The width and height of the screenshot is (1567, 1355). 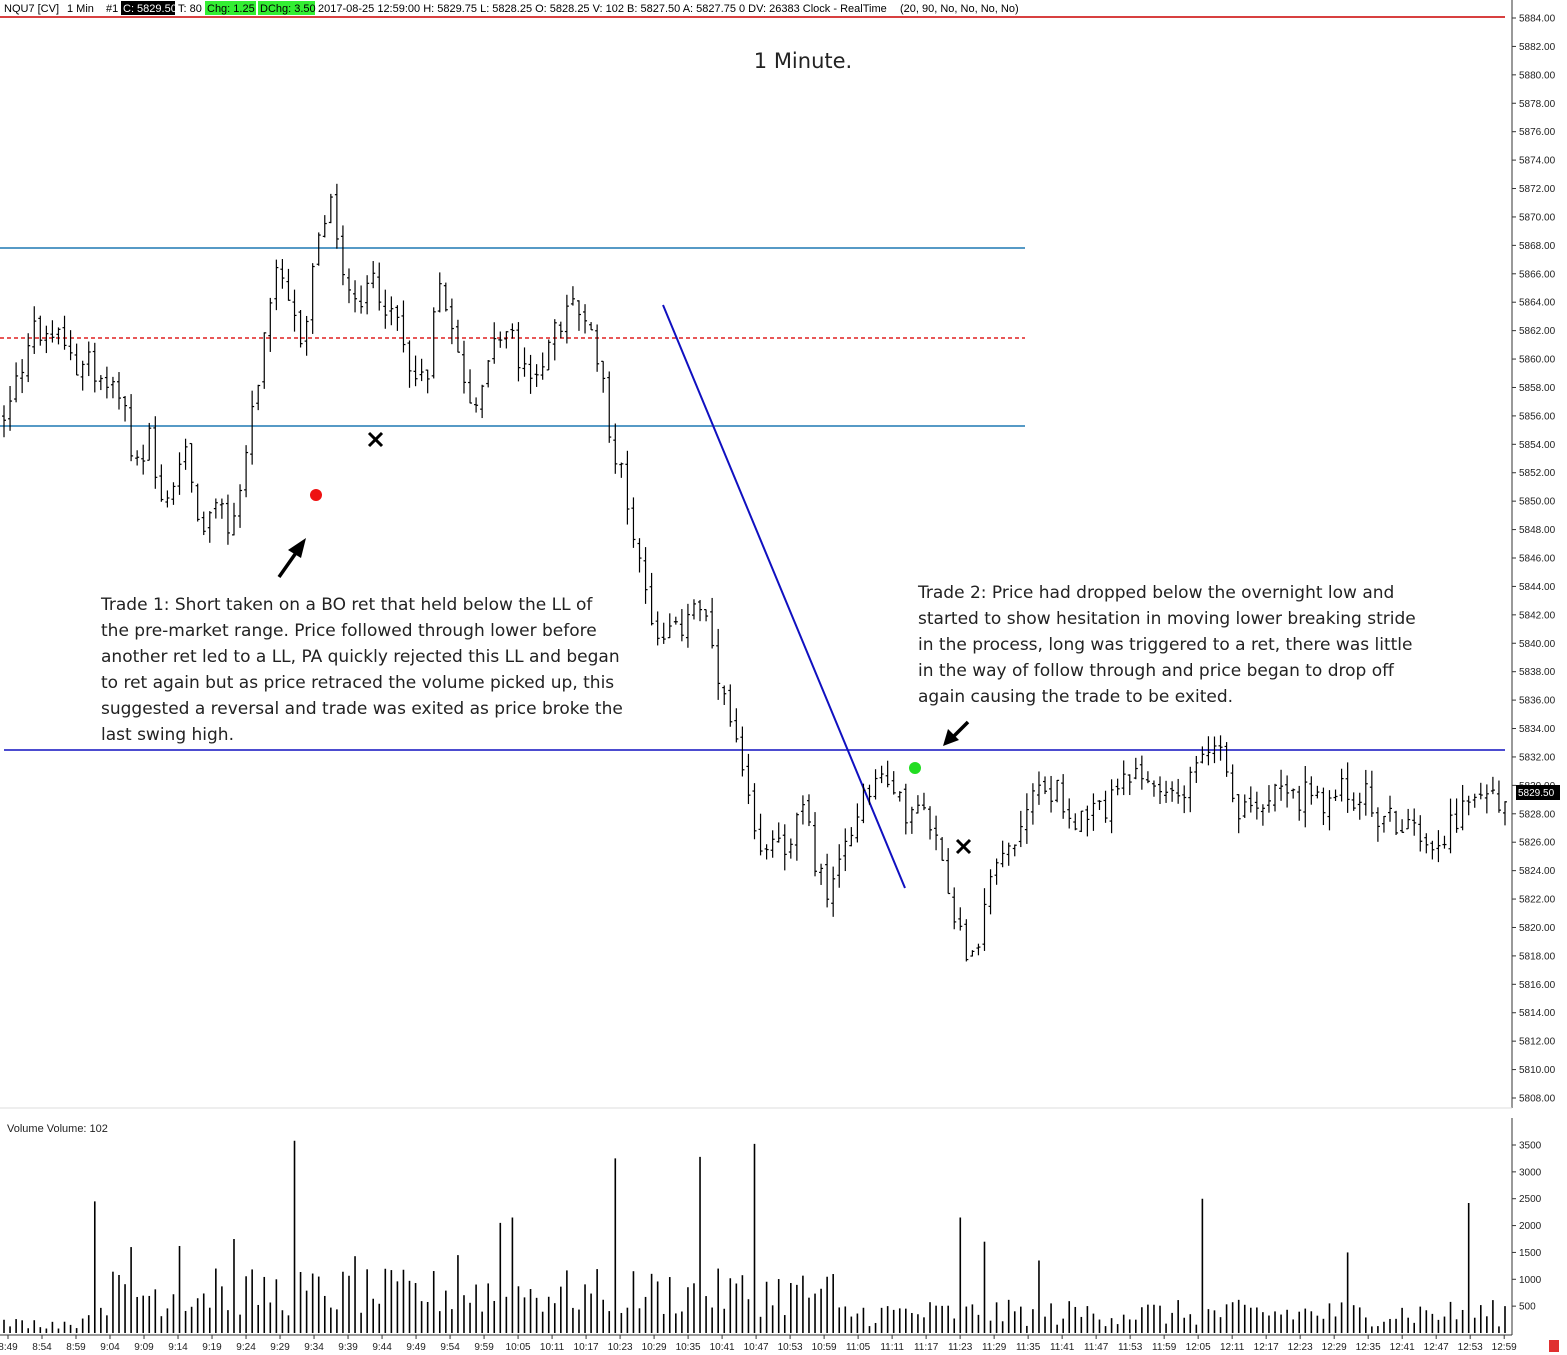 I want to click on time-tick-label: 9:44, so click(x=382, y=1347).